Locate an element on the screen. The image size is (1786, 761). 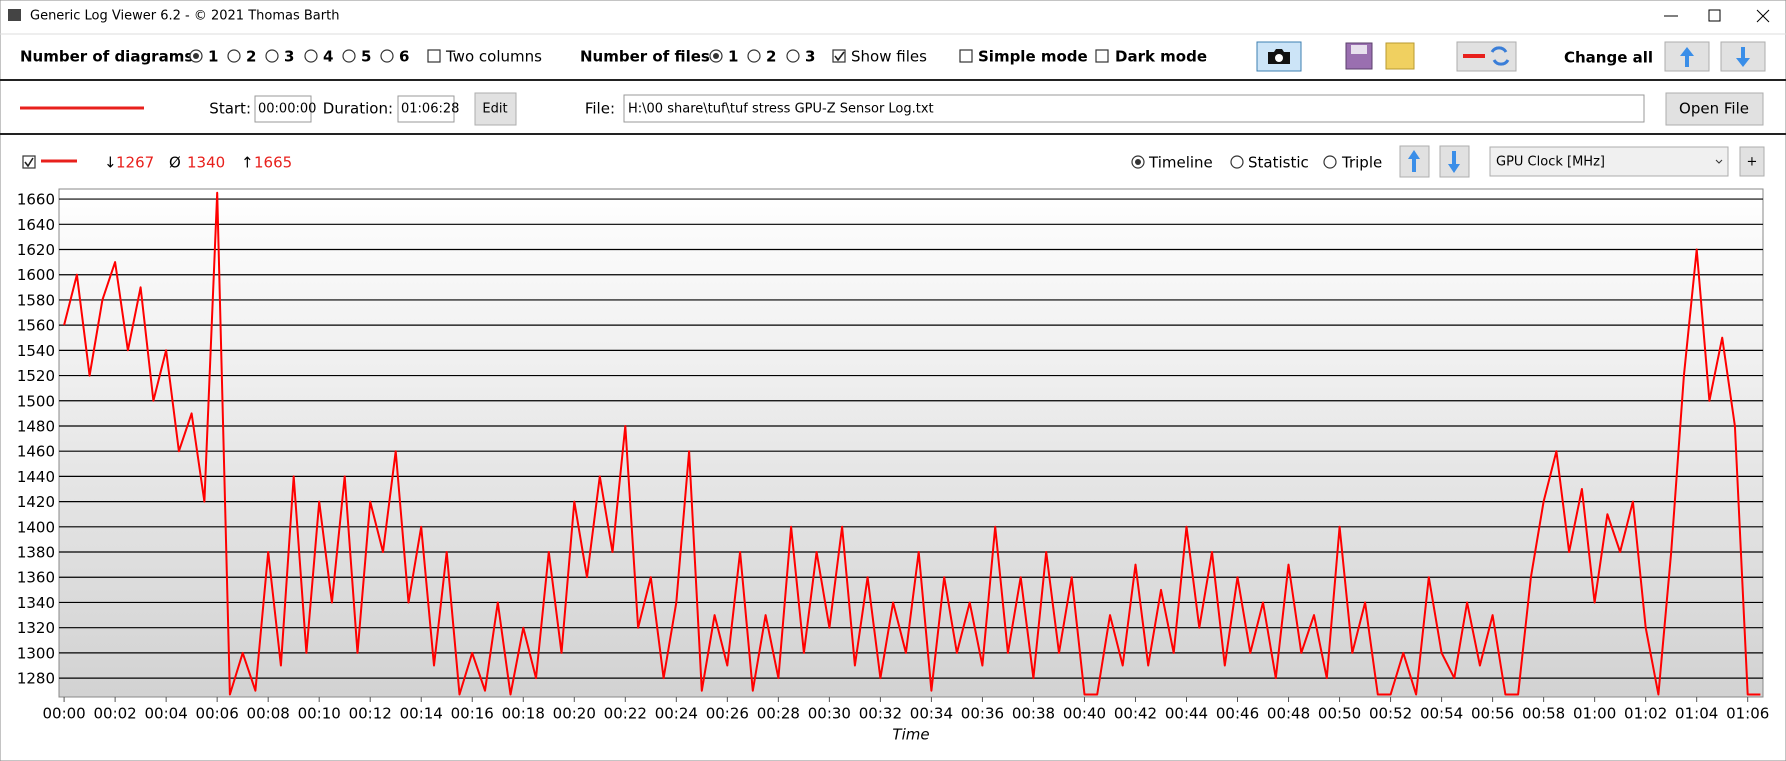
x-tick-label: 00:24 is located at coordinates (676, 714).